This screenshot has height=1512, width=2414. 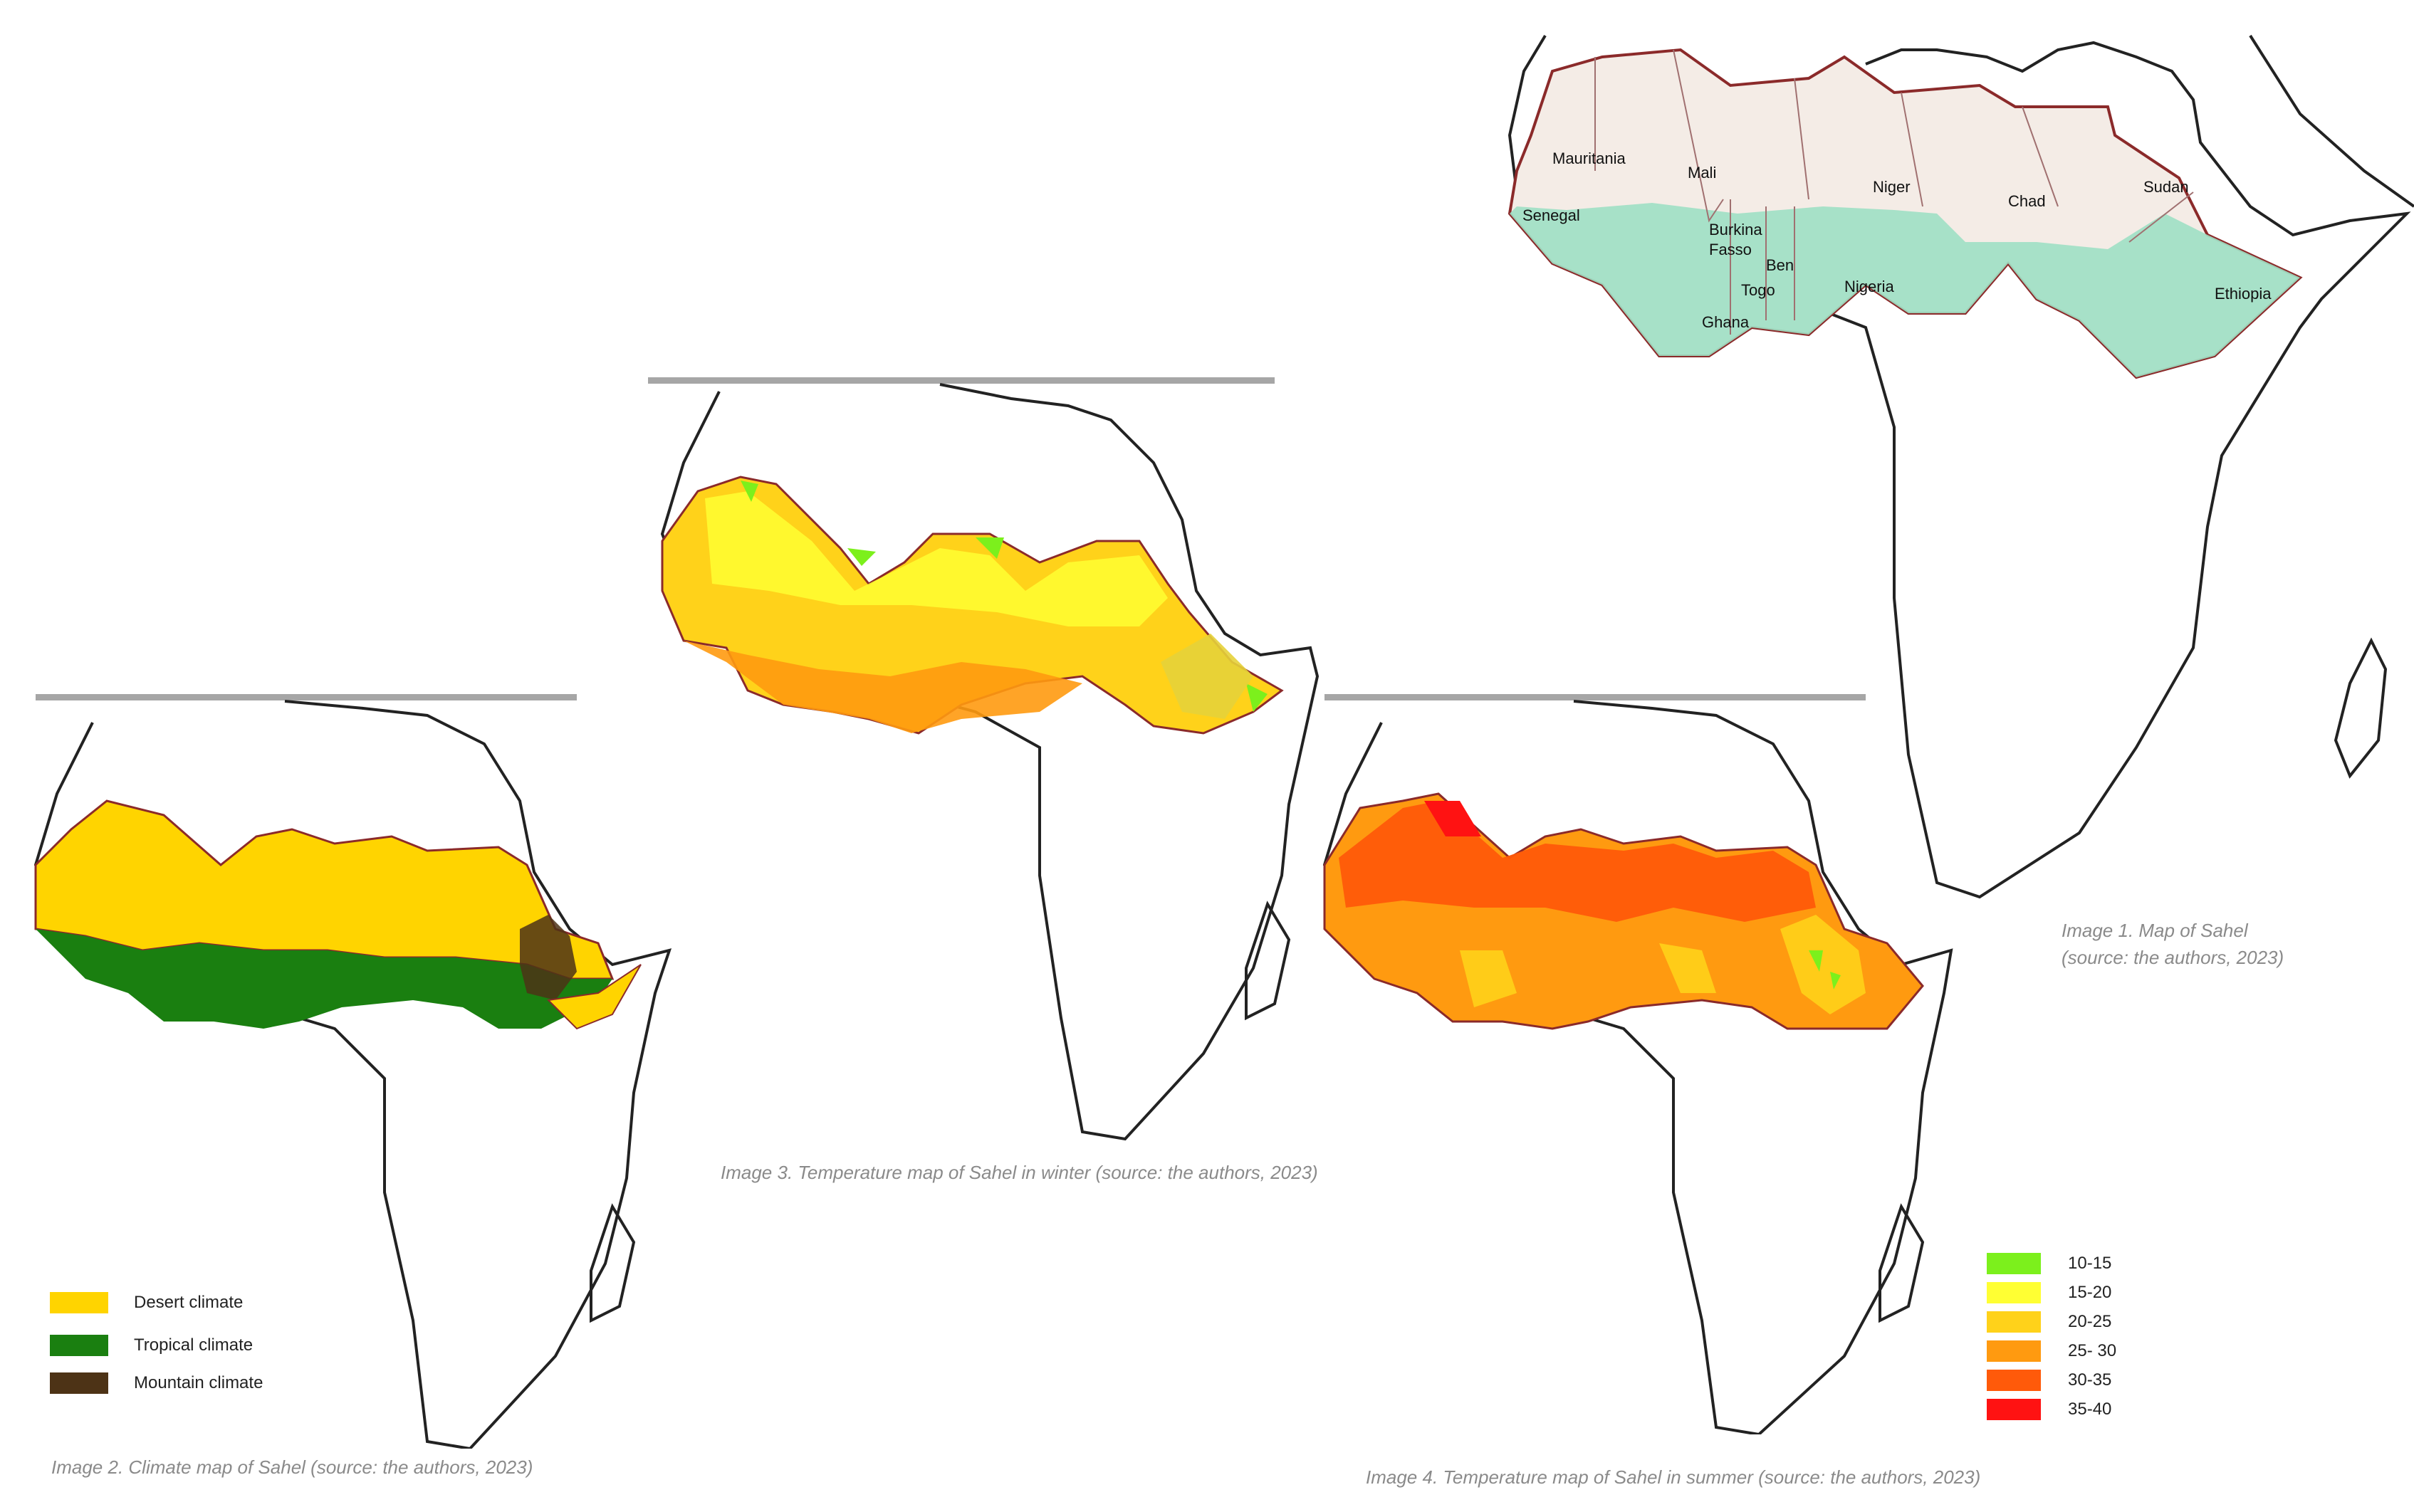 I want to click on winter-yellow-zone, so click(x=937, y=558).